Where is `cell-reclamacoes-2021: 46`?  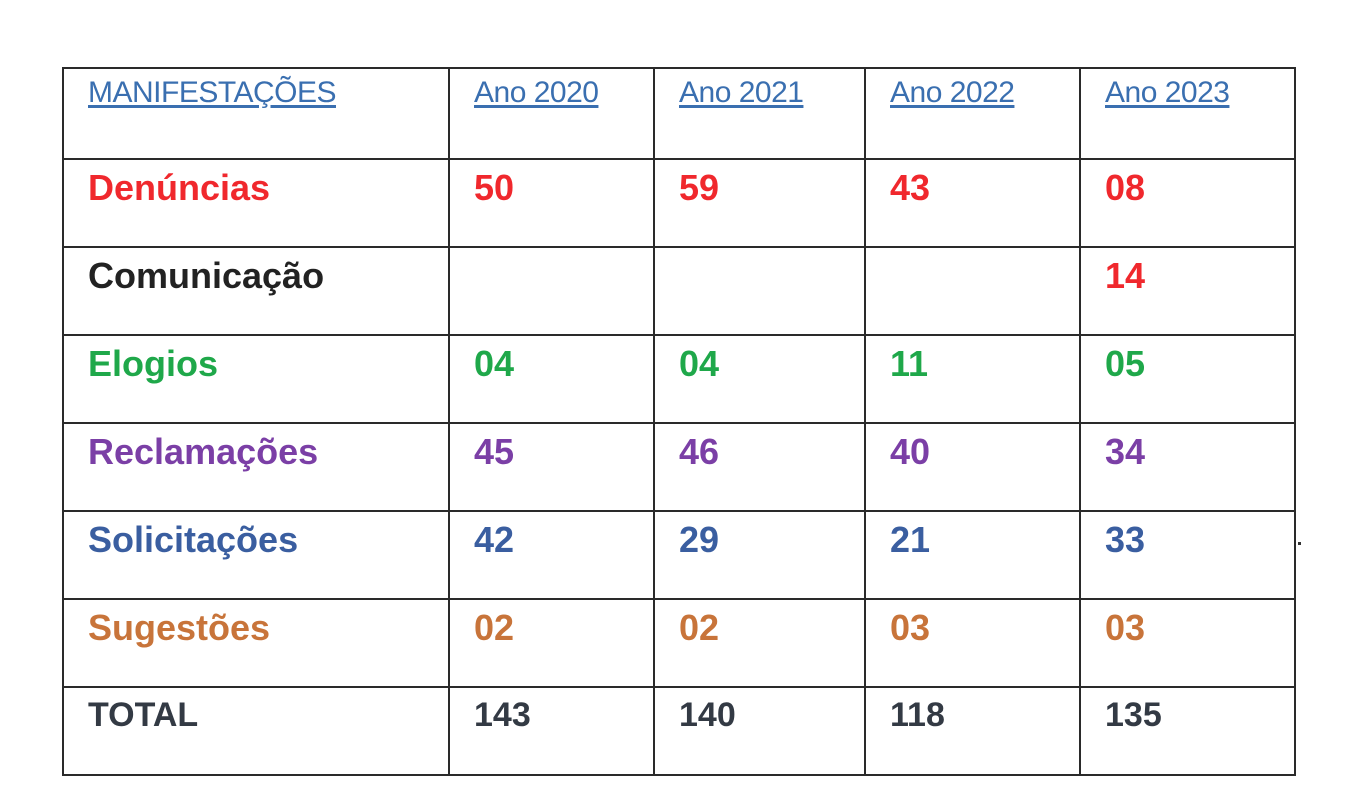
cell-reclamacoes-2021: 46 is located at coordinates (759, 467).